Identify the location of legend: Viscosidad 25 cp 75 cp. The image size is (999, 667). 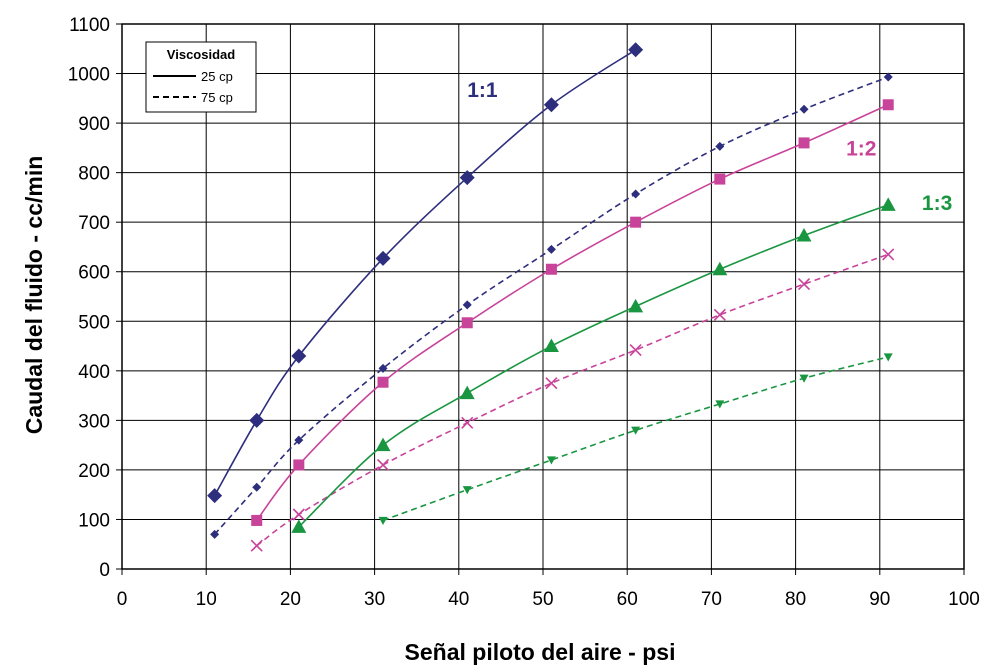
(201, 77).